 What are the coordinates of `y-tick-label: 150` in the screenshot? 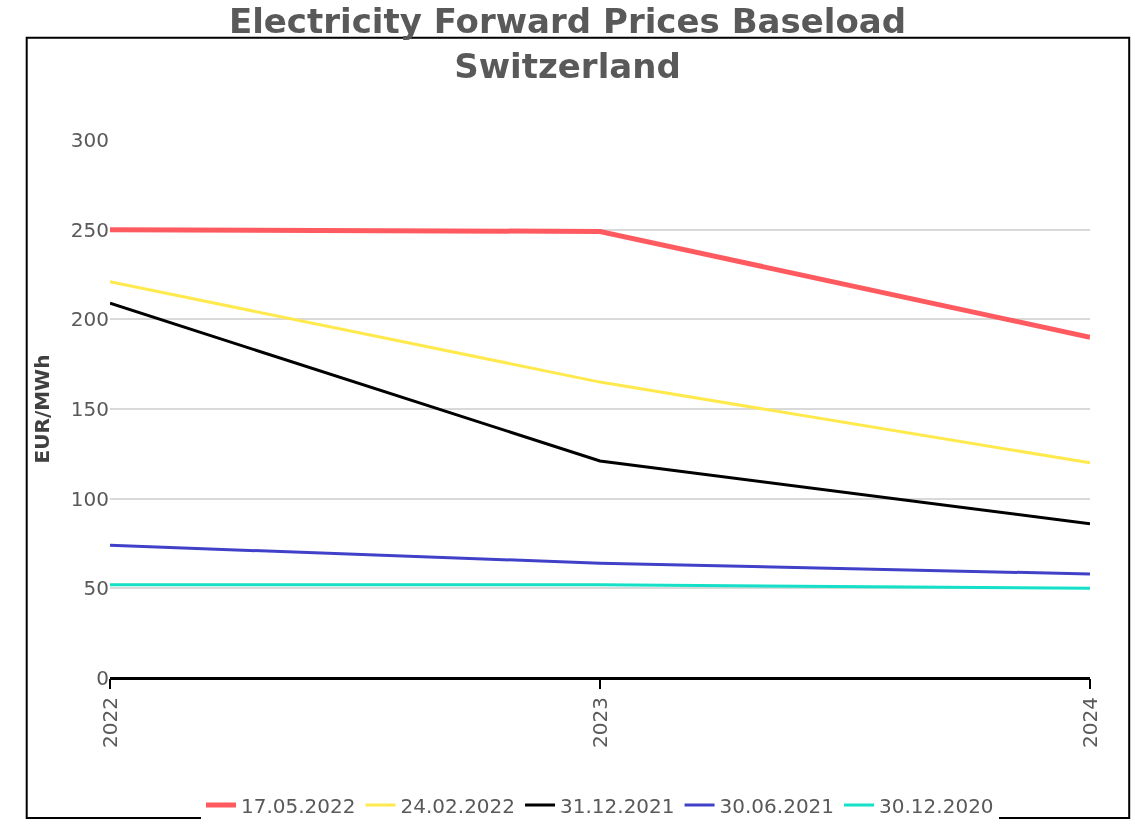 It's located at (89, 409).